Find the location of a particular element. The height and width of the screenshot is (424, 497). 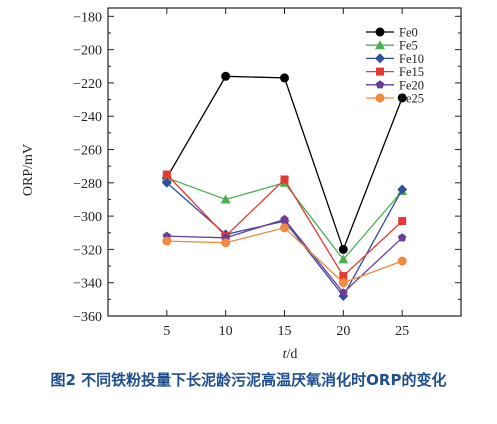

legend-label-fe5: Fe5 is located at coordinates (408, 46).